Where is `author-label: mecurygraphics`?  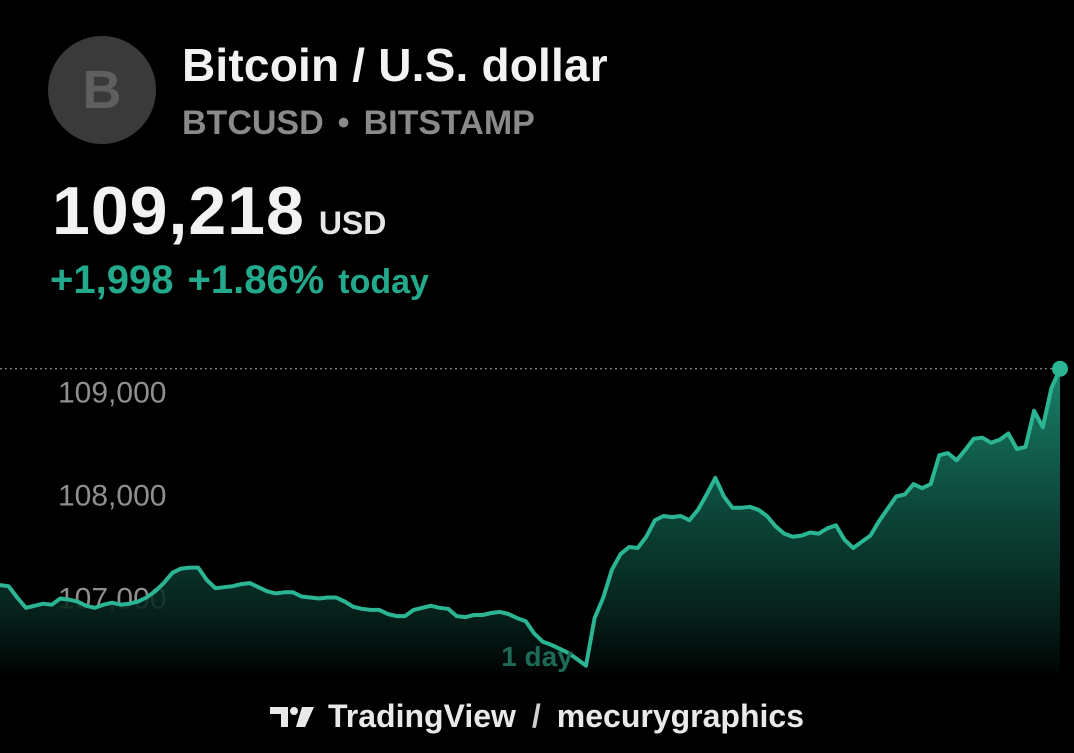 author-label: mecurygraphics is located at coordinates (680, 716).